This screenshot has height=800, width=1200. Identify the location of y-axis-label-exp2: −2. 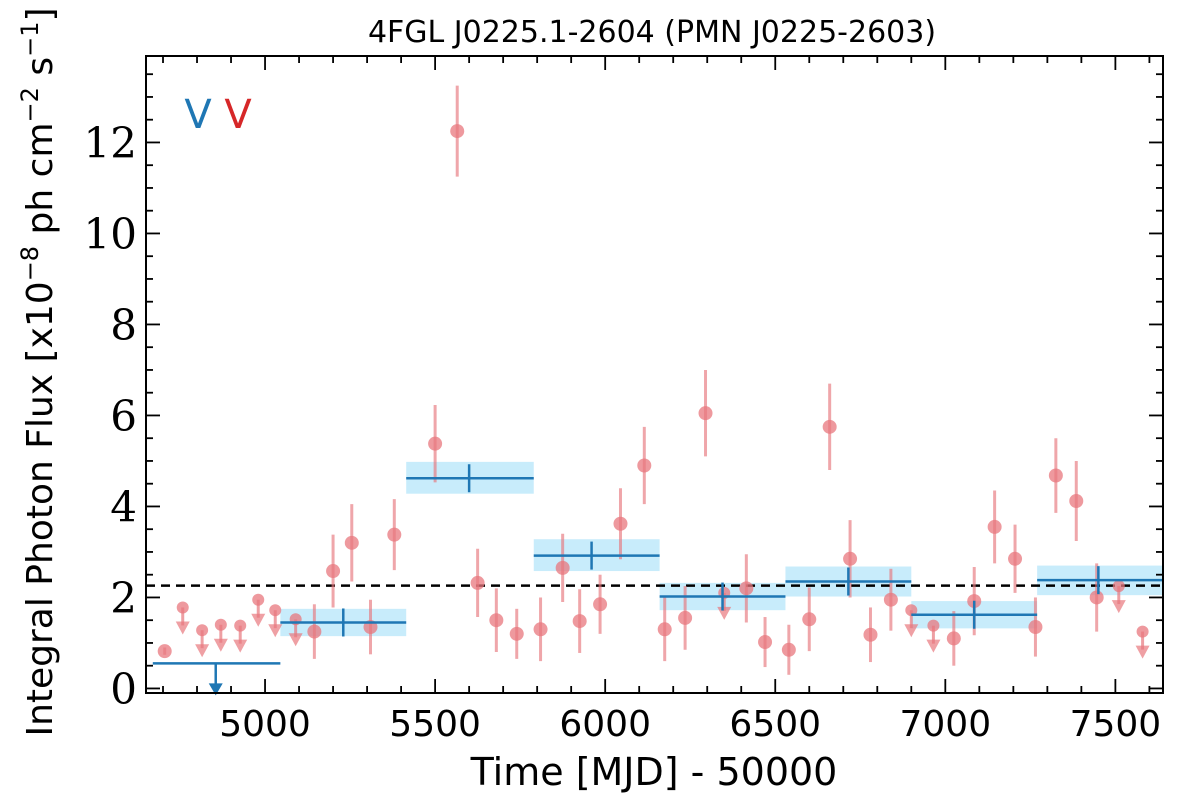
(30, 104).